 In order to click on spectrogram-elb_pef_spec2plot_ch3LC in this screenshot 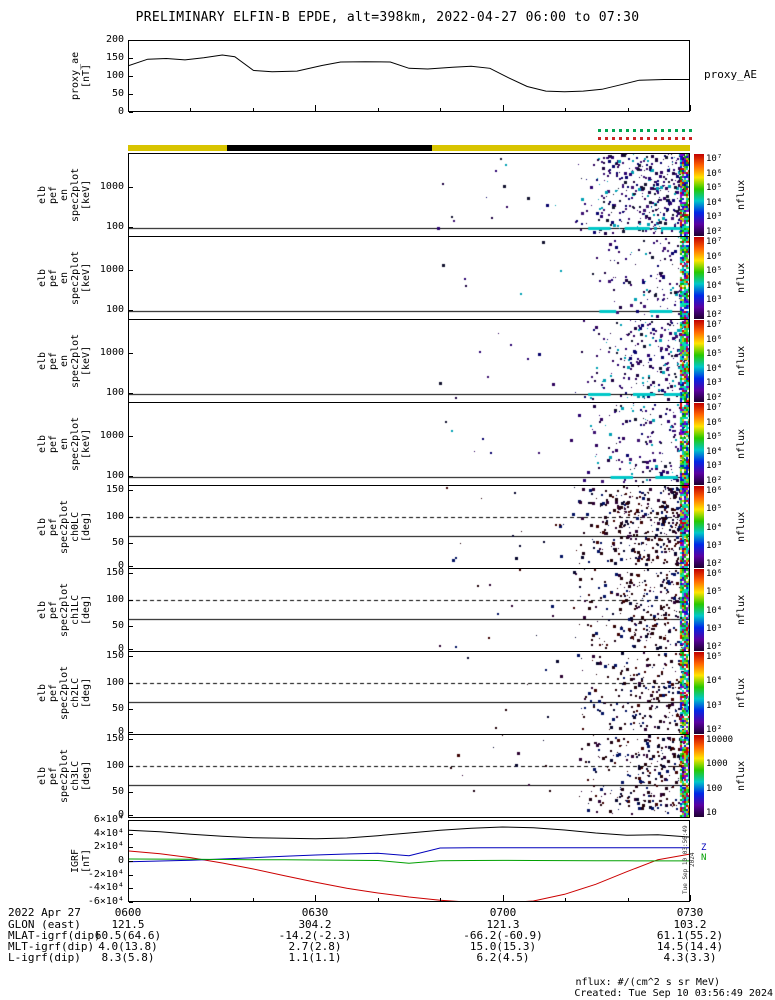, I will do `click(409, 776)`.